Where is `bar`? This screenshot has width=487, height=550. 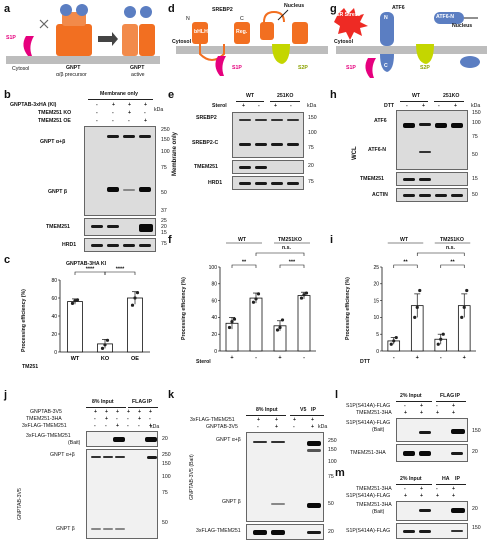 bar is located at coordinates (75, 327).